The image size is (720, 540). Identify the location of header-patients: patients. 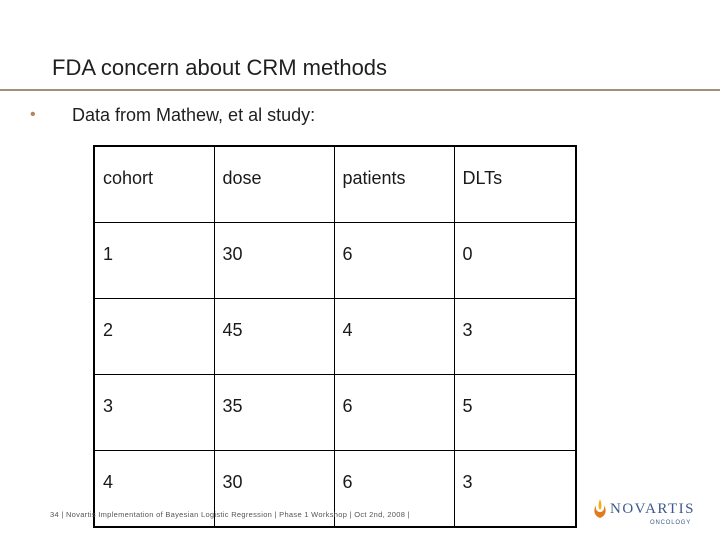
(394, 184).